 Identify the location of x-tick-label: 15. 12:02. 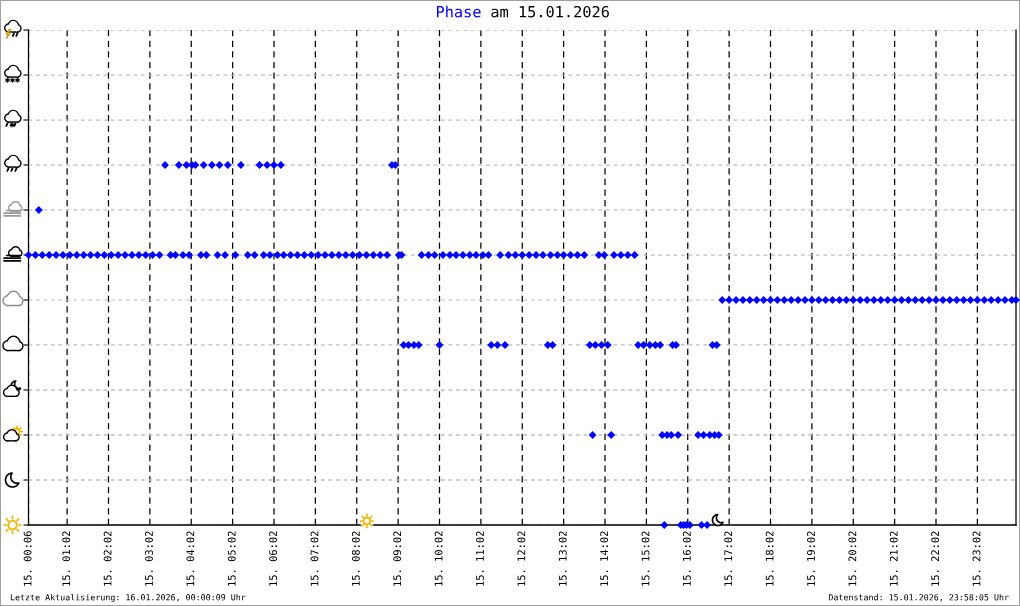
(521, 558).